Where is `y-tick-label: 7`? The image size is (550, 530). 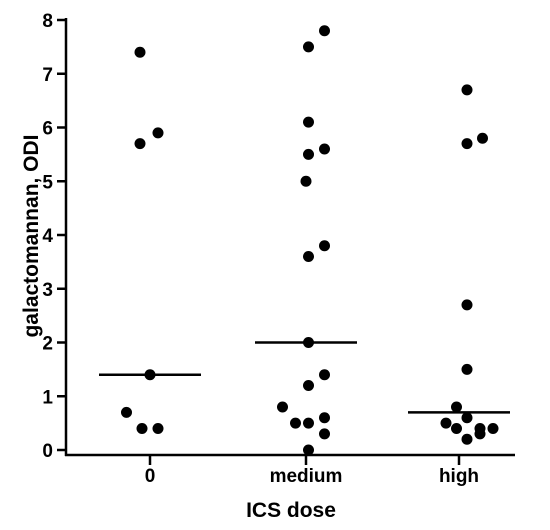 y-tick-label: 7 is located at coordinates (47, 75).